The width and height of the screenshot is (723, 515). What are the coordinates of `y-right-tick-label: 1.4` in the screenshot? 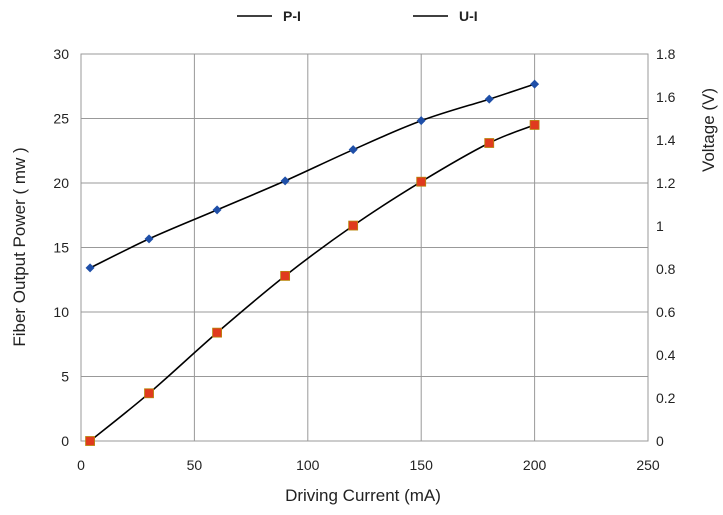 It's located at (666, 140).